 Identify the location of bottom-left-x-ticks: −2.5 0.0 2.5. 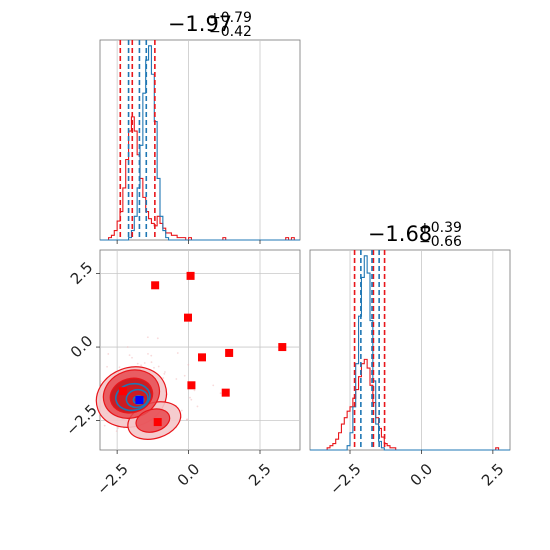
(184, 474).